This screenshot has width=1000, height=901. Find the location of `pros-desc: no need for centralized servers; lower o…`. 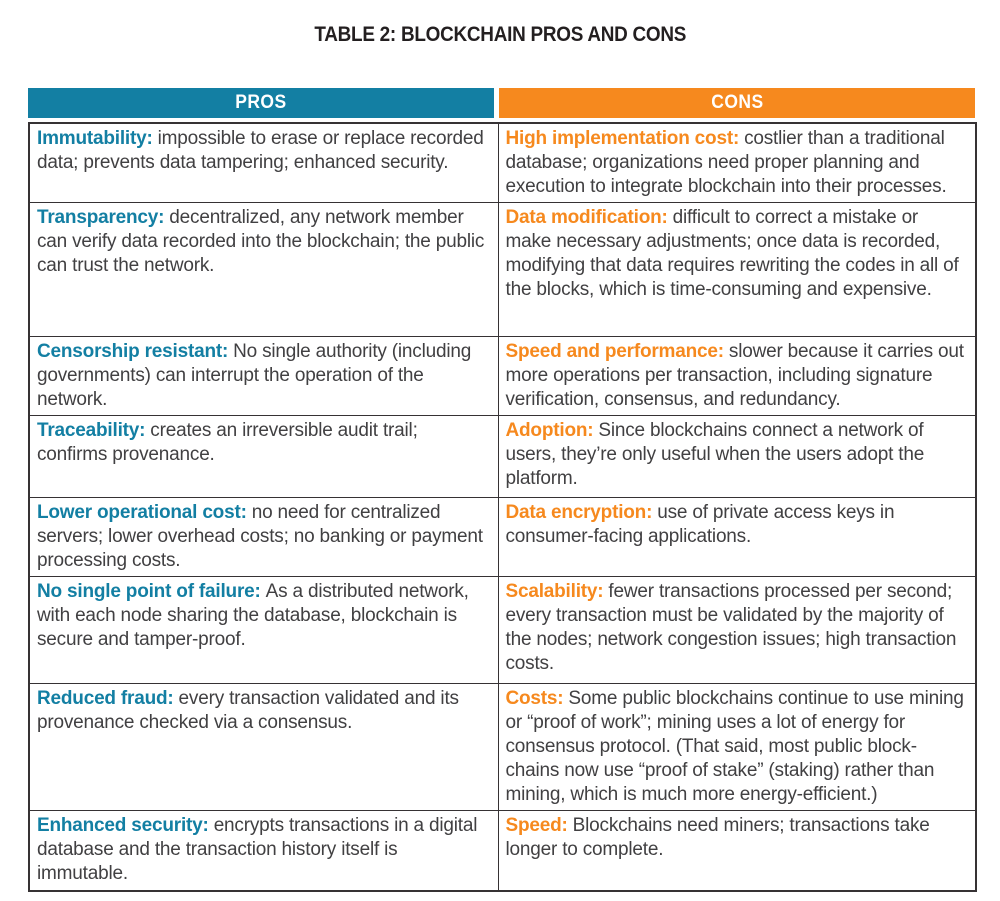

pros-desc: no need for centralized servers; lower o… is located at coordinates (260, 536).